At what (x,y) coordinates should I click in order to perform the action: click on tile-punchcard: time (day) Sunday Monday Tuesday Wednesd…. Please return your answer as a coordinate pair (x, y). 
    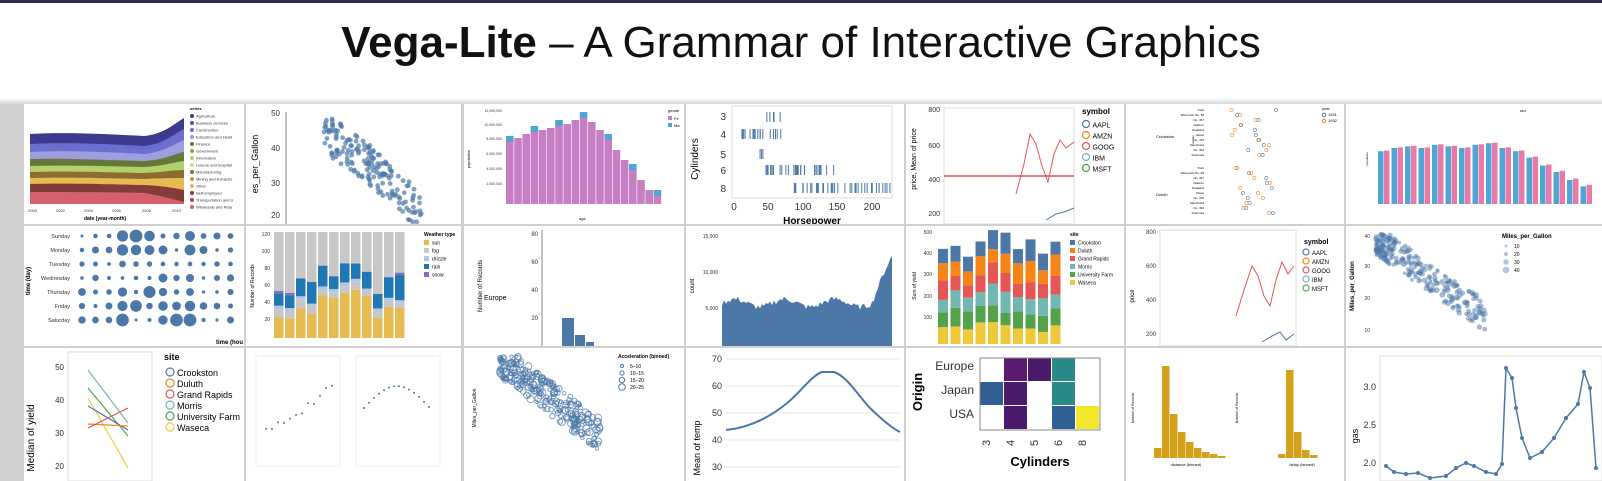
    Looking at the image, I should click on (134, 286).